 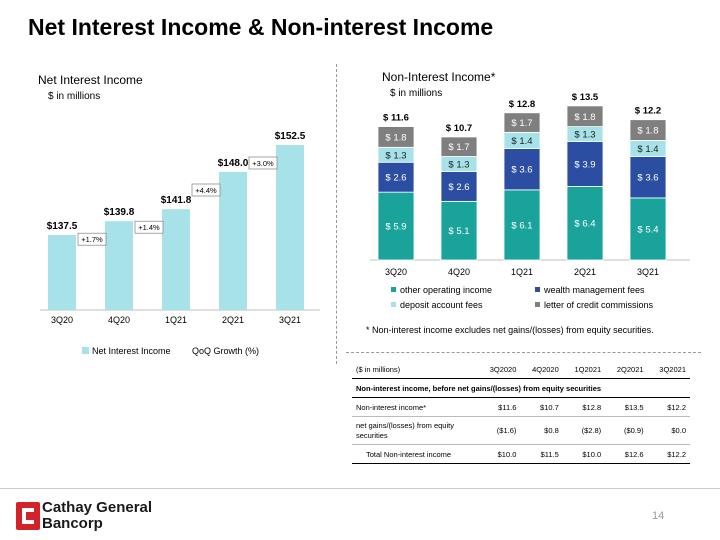 What do you see at coordinates (396, 272) in the screenshot?
I see `nonii-category-label: 3Q20` at bounding box center [396, 272].